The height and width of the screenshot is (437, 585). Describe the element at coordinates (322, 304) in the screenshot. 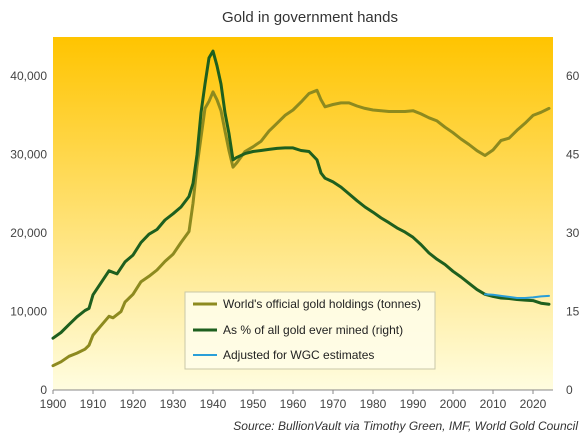

I see `legend-label-official-holdings: World's official gold holdings (tonnes)` at that location.